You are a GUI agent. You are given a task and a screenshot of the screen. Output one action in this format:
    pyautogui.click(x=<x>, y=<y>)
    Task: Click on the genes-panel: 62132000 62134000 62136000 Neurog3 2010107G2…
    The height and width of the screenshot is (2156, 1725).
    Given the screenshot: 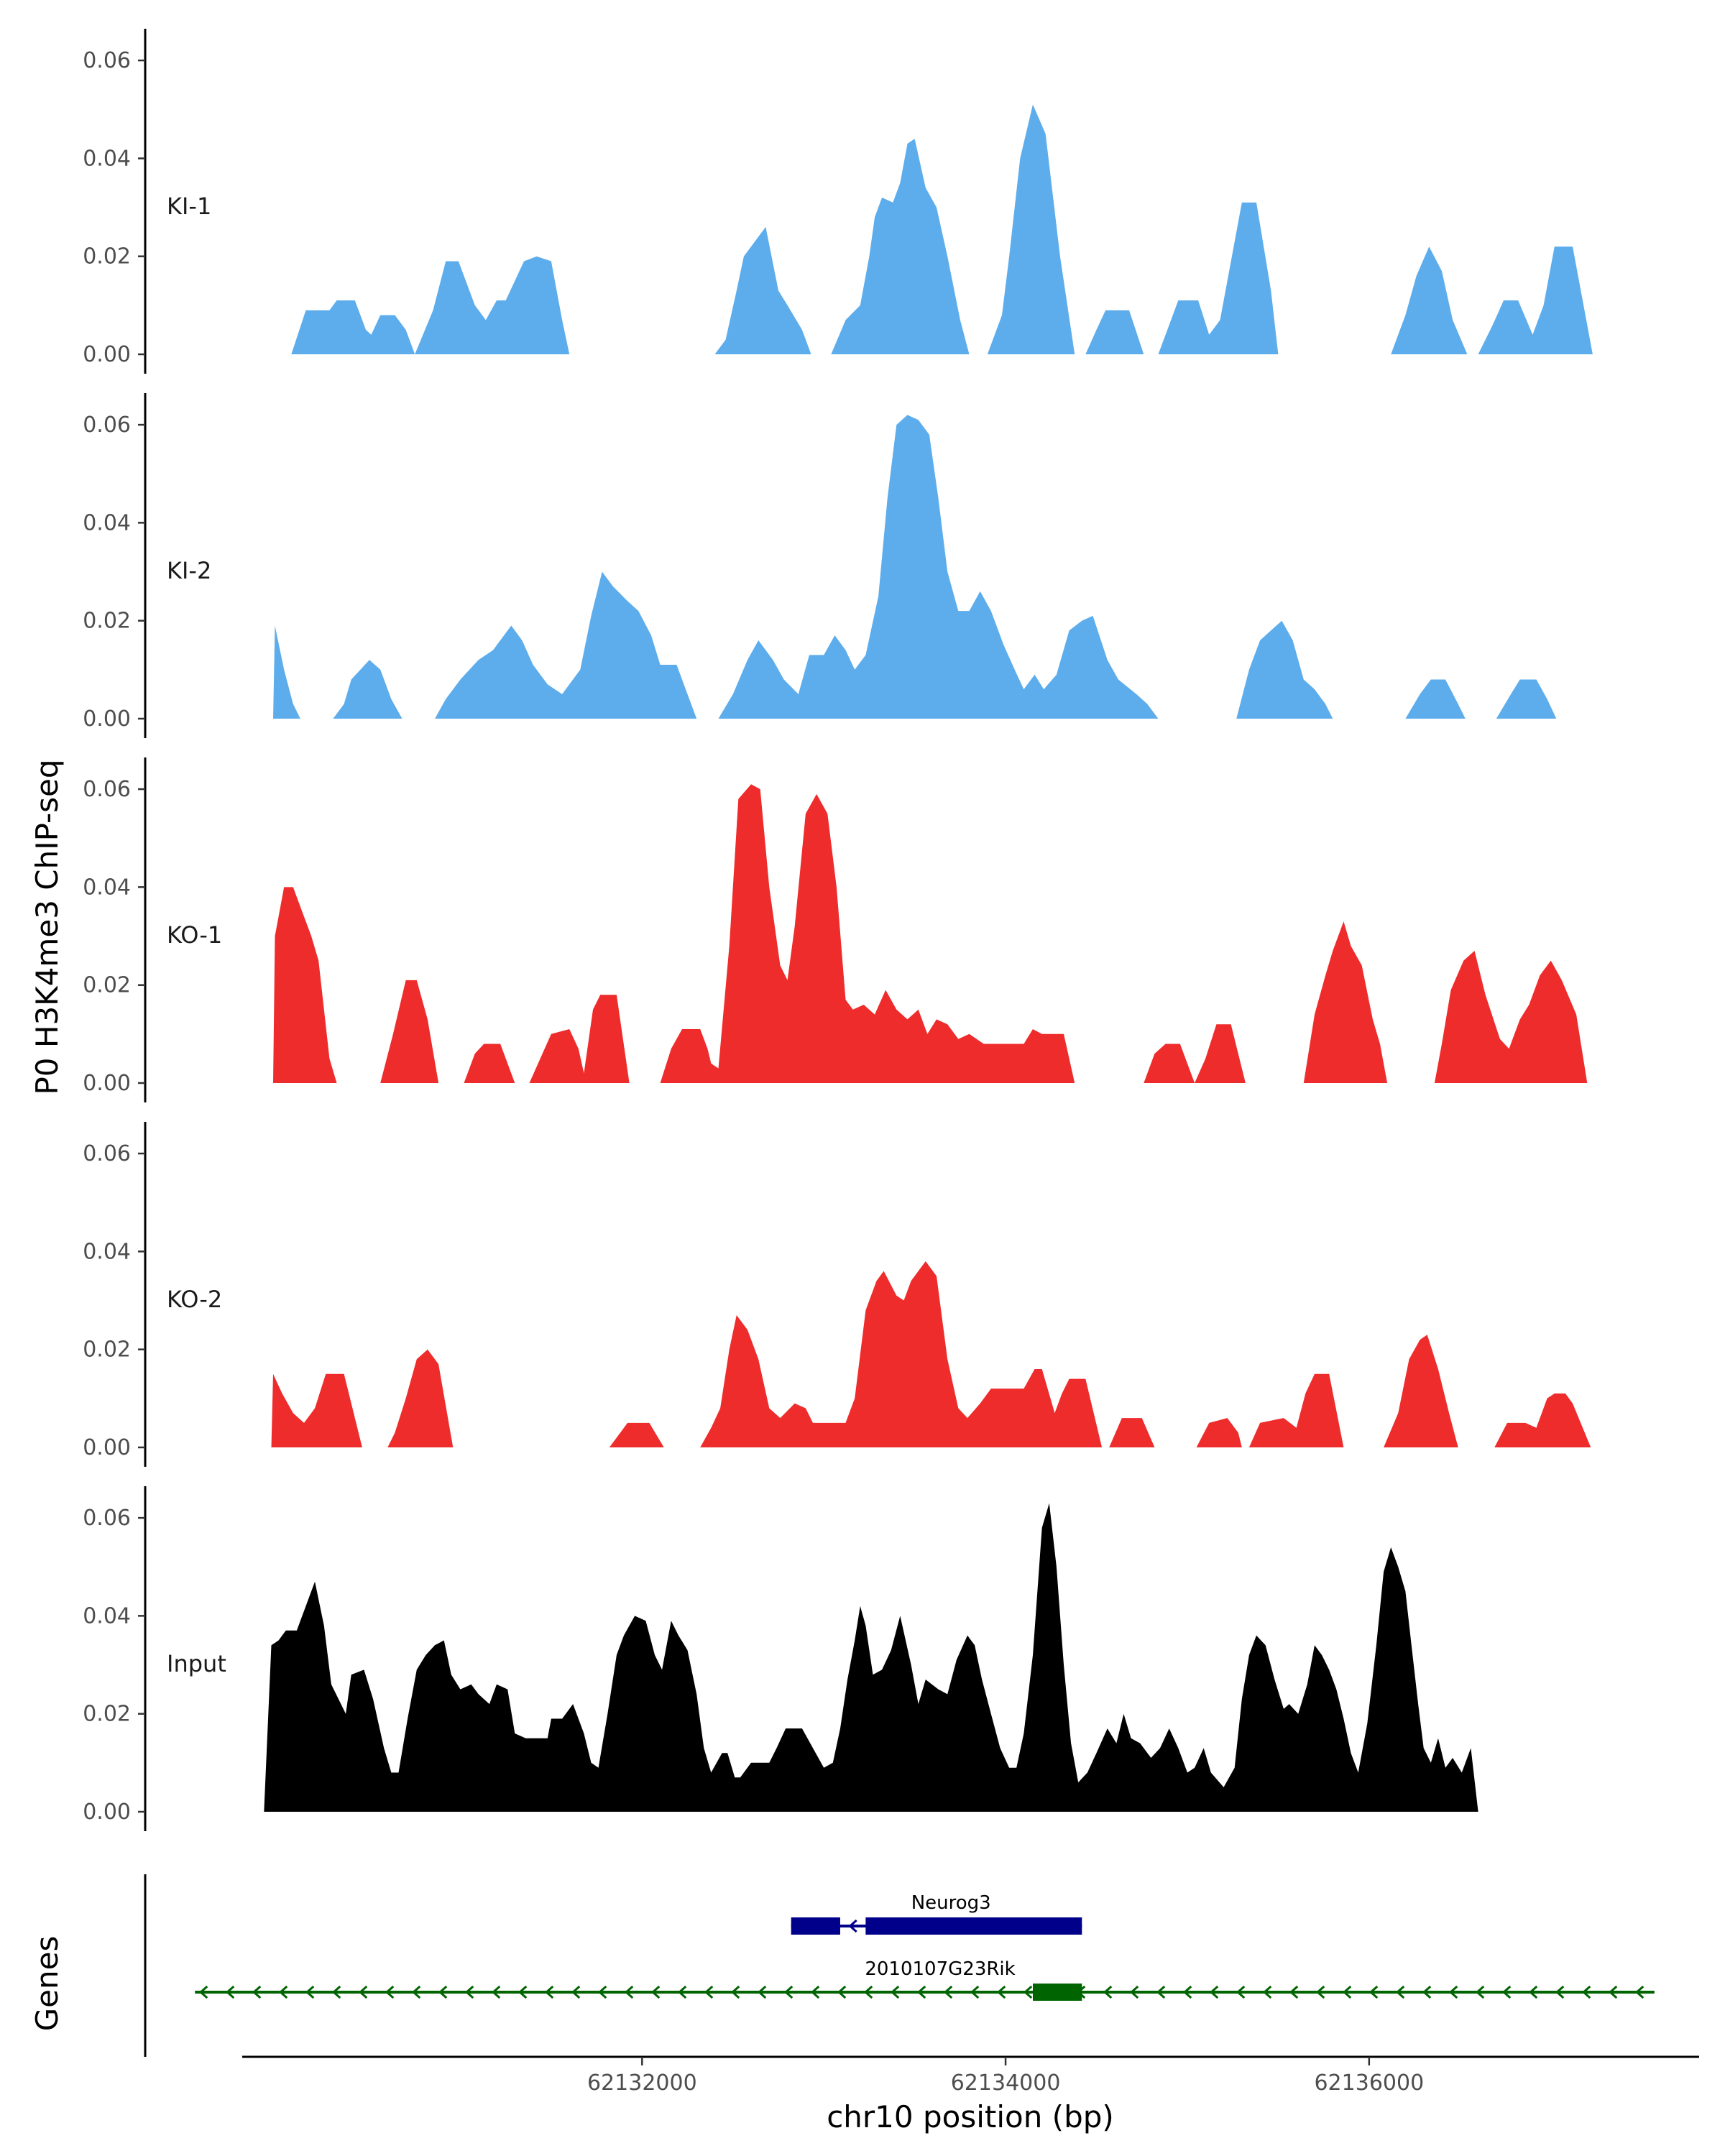 What is the action you would take?
    pyautogui.click(x=921, y=1985)
    